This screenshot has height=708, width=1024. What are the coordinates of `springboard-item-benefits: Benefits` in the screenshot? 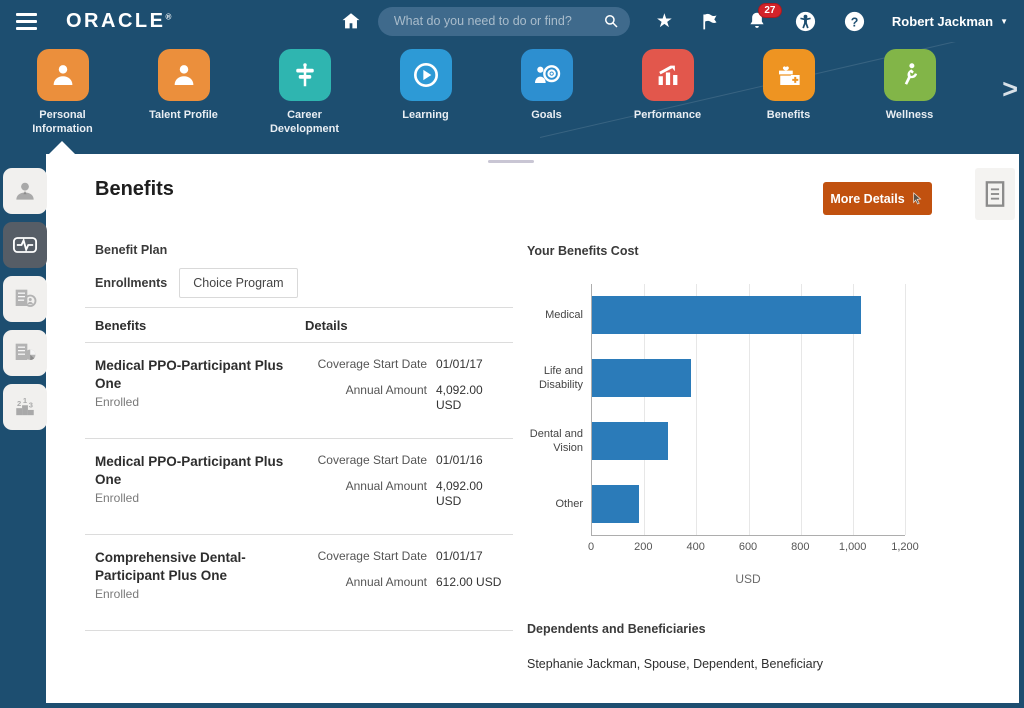 It's located at (788, 98).